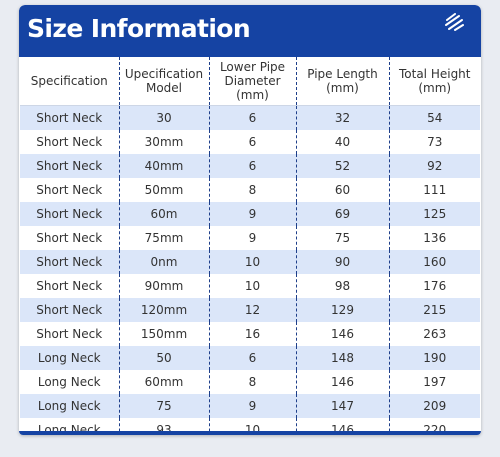 This screenshot has width=500, height=457. I want to click on table-row: Short Neck 120mm 12 129 215, so click(250, 310).